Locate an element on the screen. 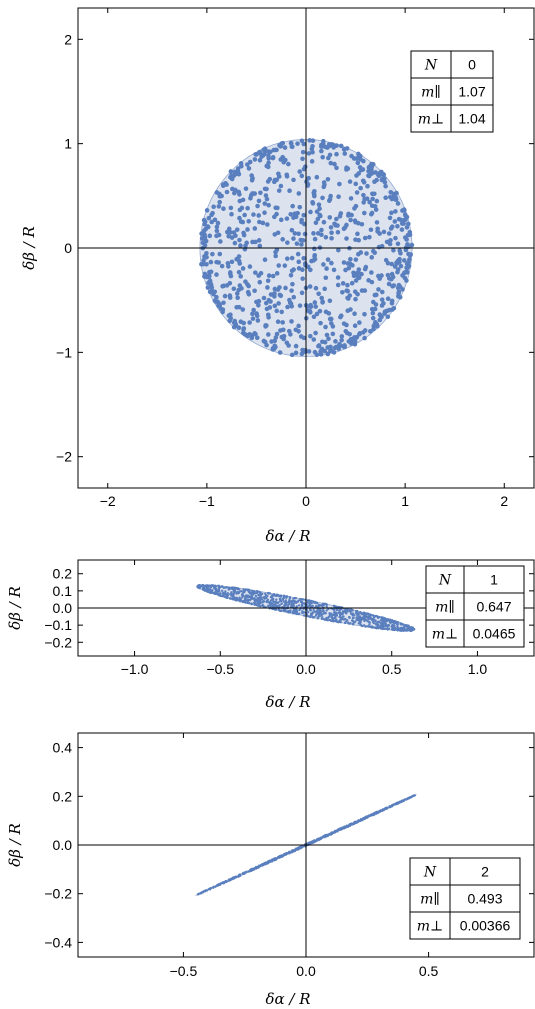 The width and height of the screenshot is (535, 1009). table-frame is located at coordinates (465, 898).